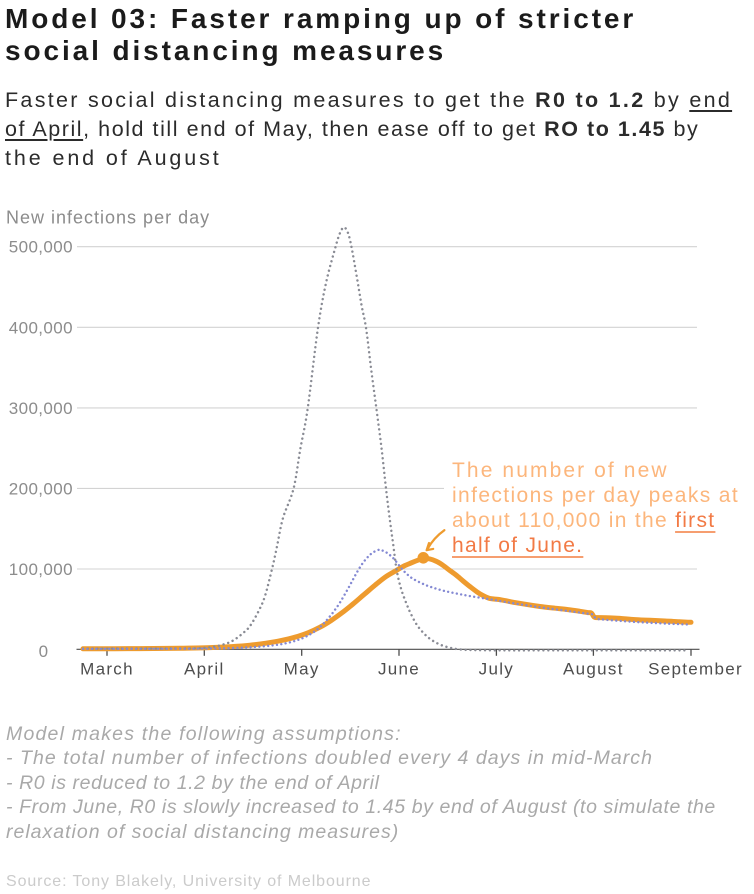 This screenshot has height=894, width=754. I want to click on svg-text: New infections per day, so click(108, 217).